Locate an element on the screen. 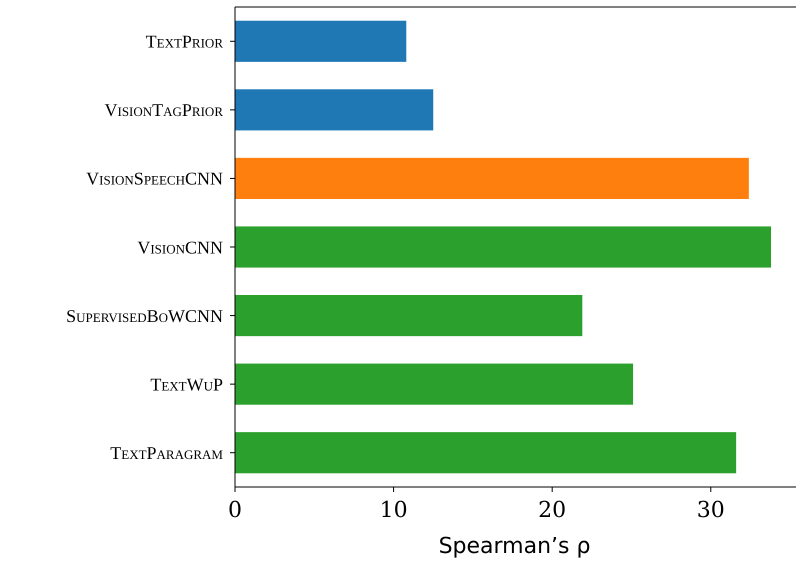 Image resolution: width=796 pixels, height=561 pixels. x-tick-label: 20 is located at coordinates (552, 510).